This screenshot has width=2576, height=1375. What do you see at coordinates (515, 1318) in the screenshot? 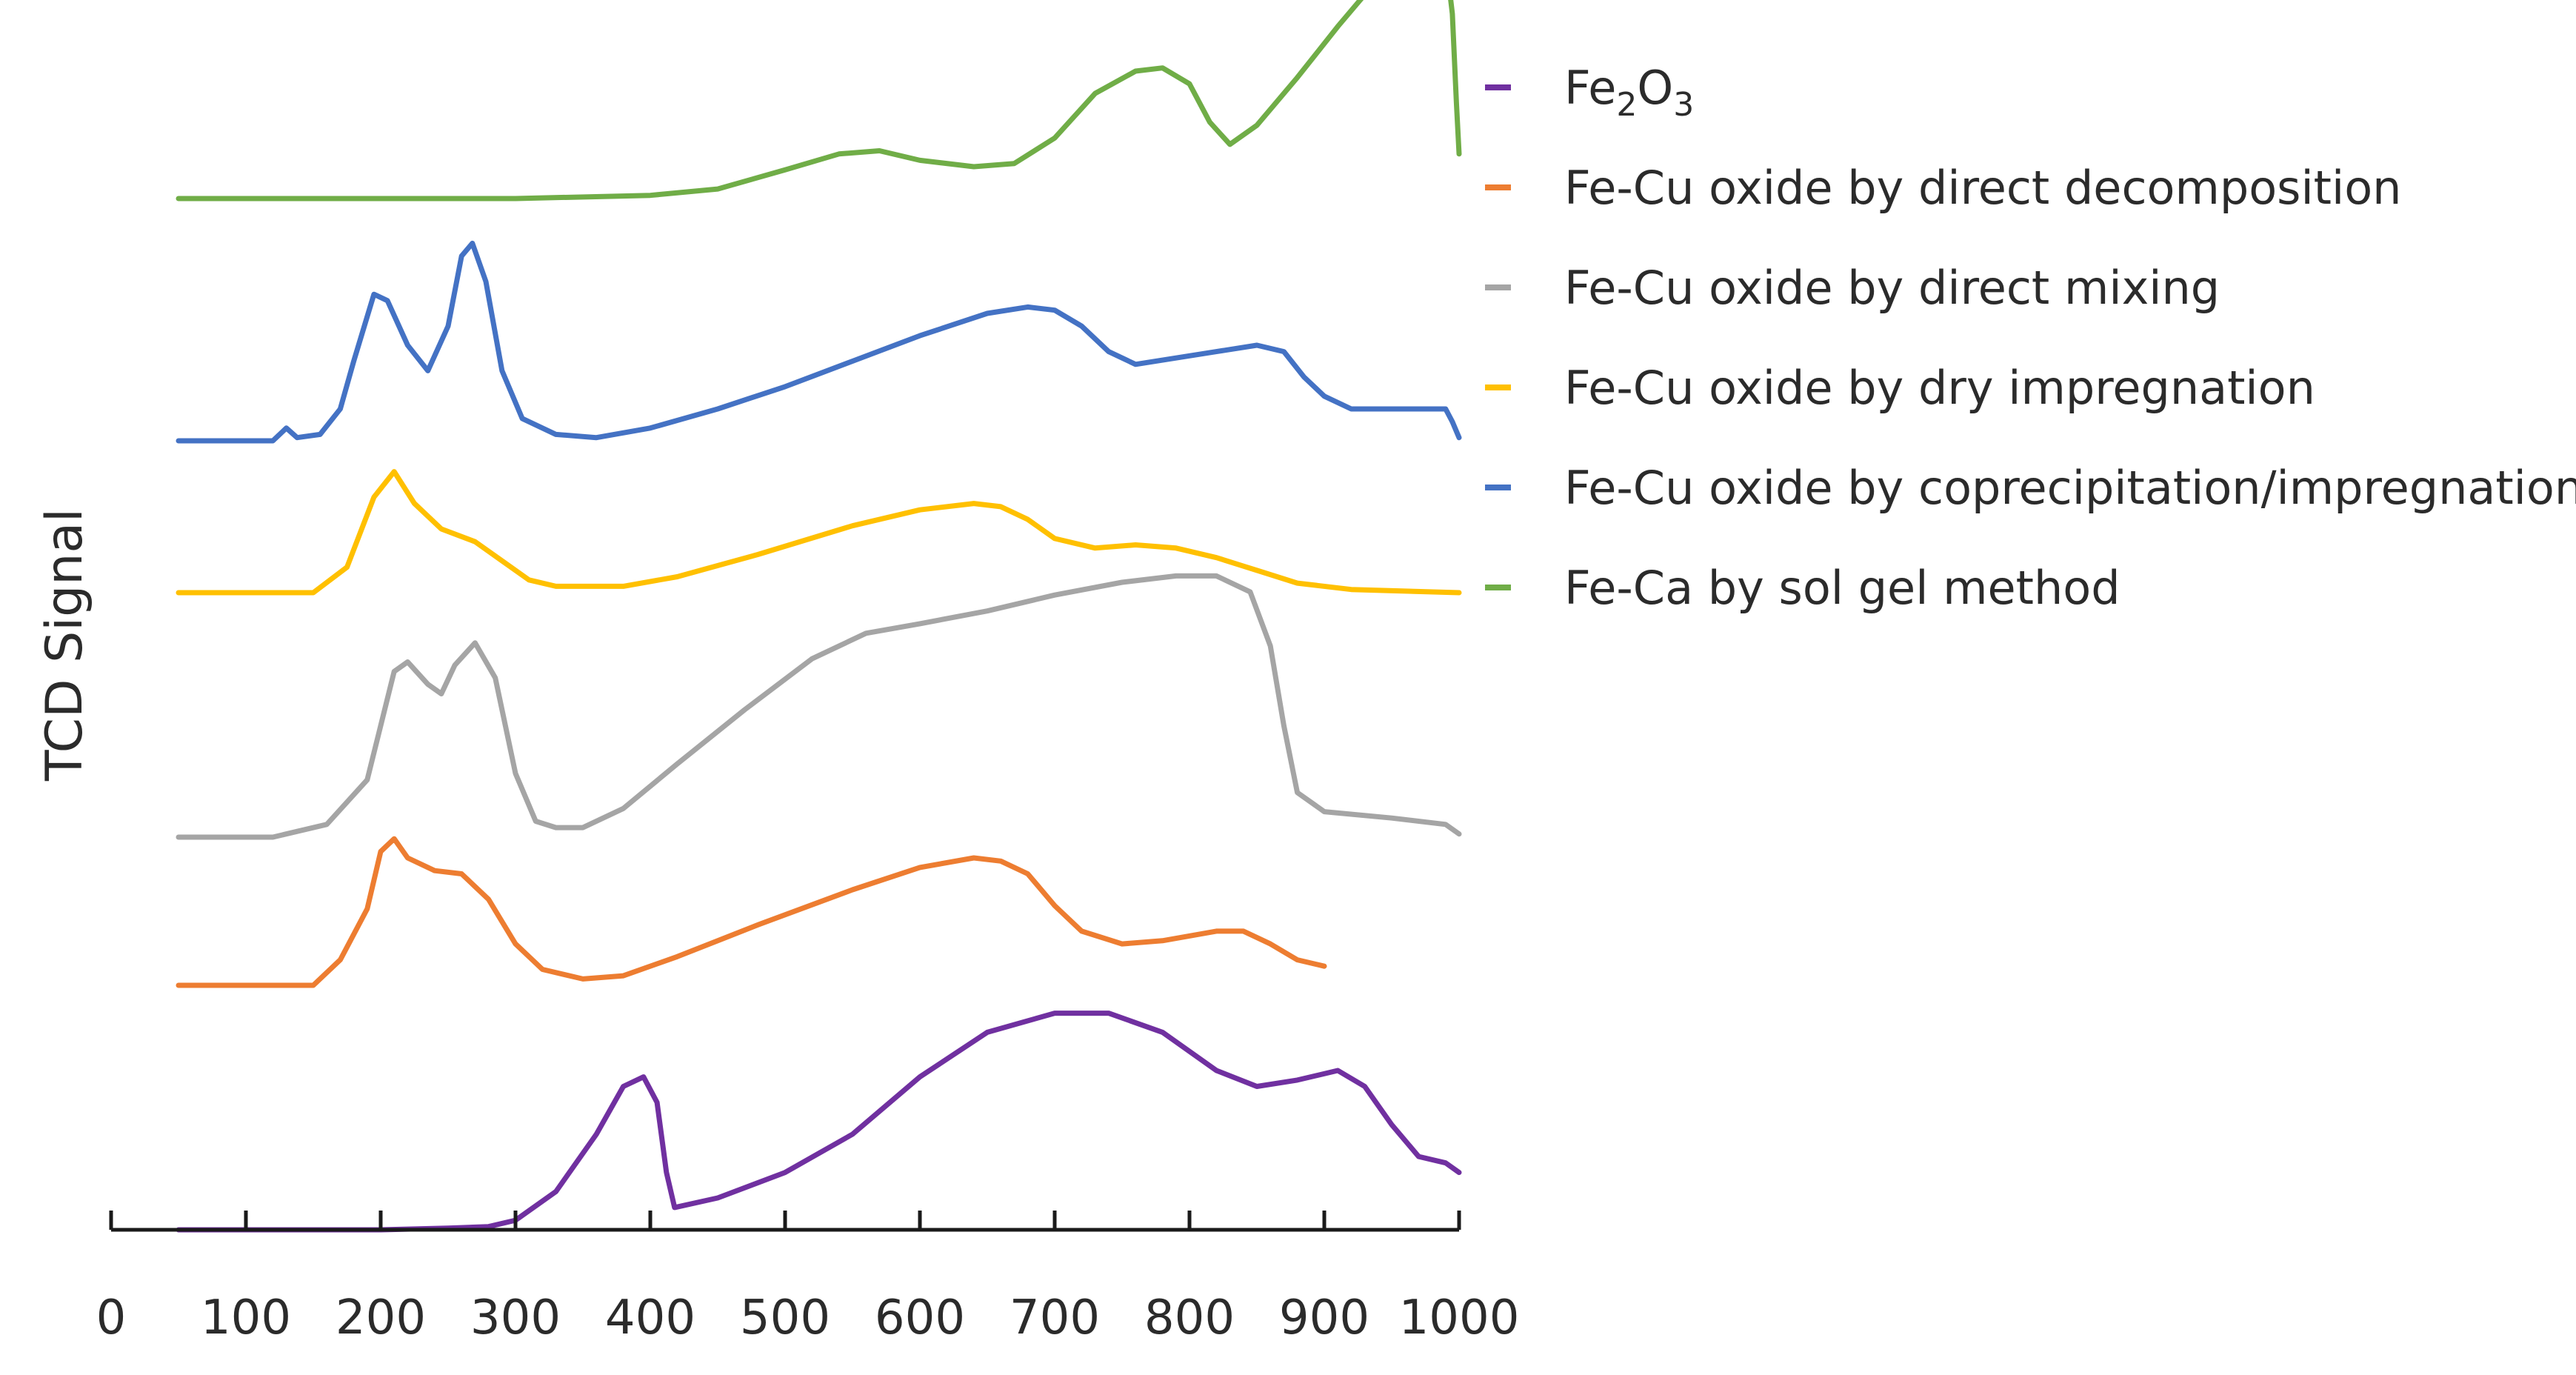
I see `x-tick-label: 300` at bounding box center [515, 1318].